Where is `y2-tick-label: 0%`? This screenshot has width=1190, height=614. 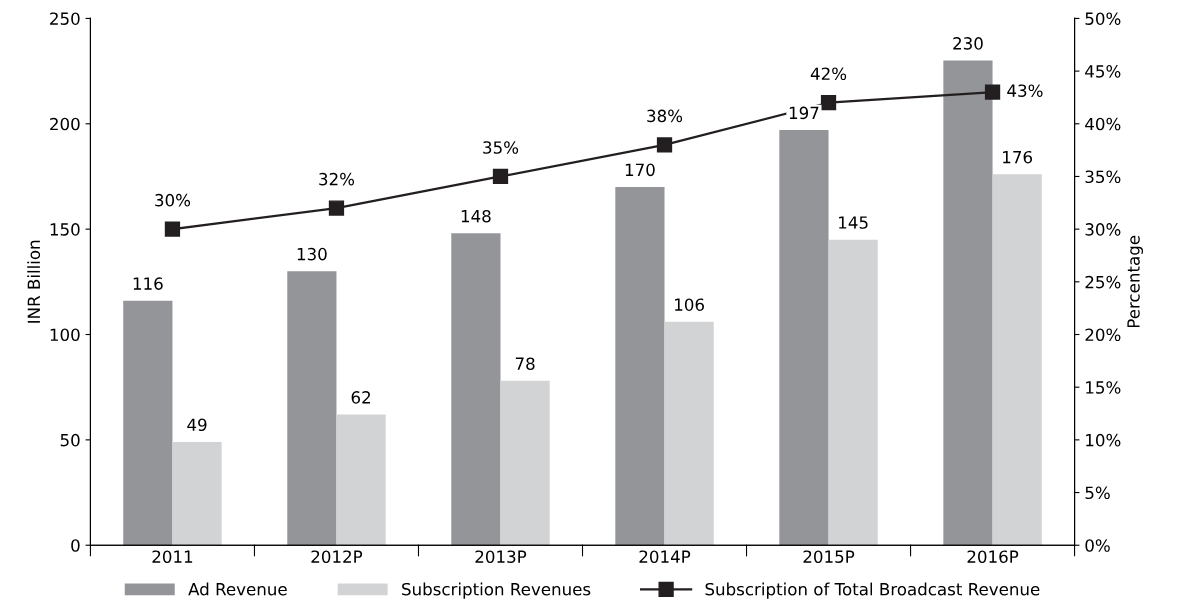 y2-tick-label: 0% is located at coordinates (1097, 545).